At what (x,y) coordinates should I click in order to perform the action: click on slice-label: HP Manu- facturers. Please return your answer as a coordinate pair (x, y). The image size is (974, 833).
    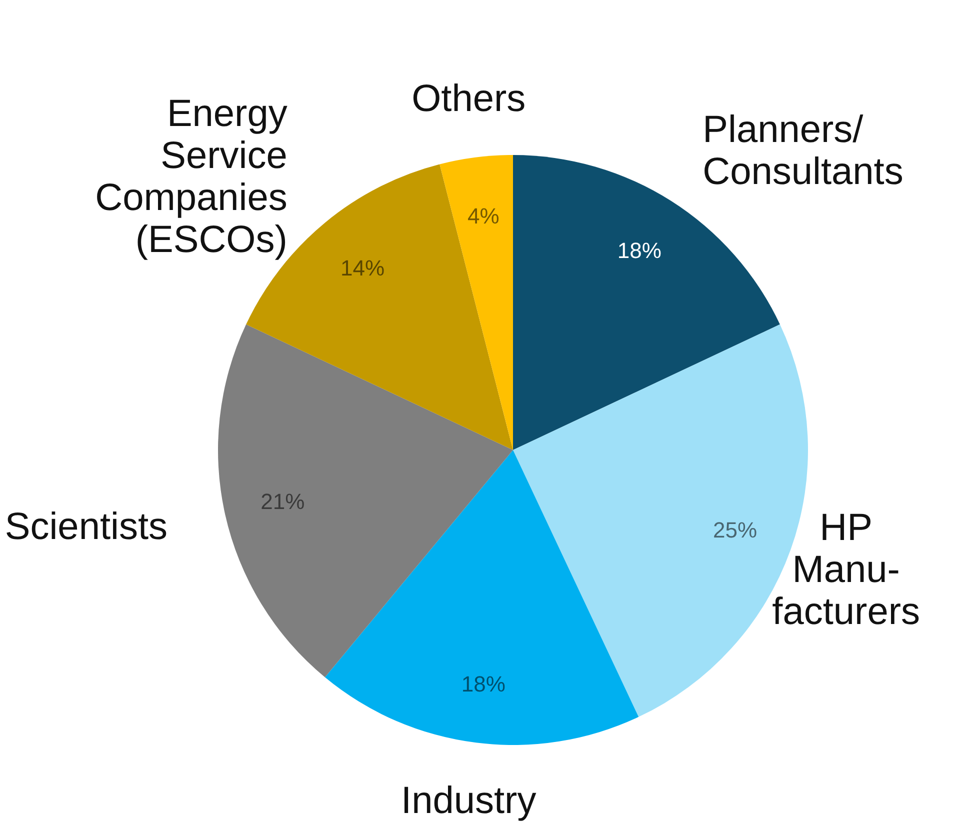
    Looking at the image, I should click on (846, 569).